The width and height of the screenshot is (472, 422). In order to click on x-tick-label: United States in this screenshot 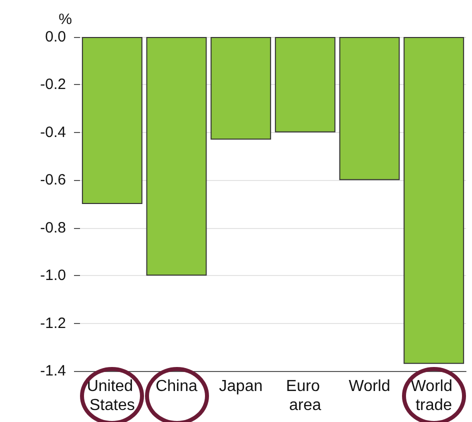, I will do `click(112, 396)`.